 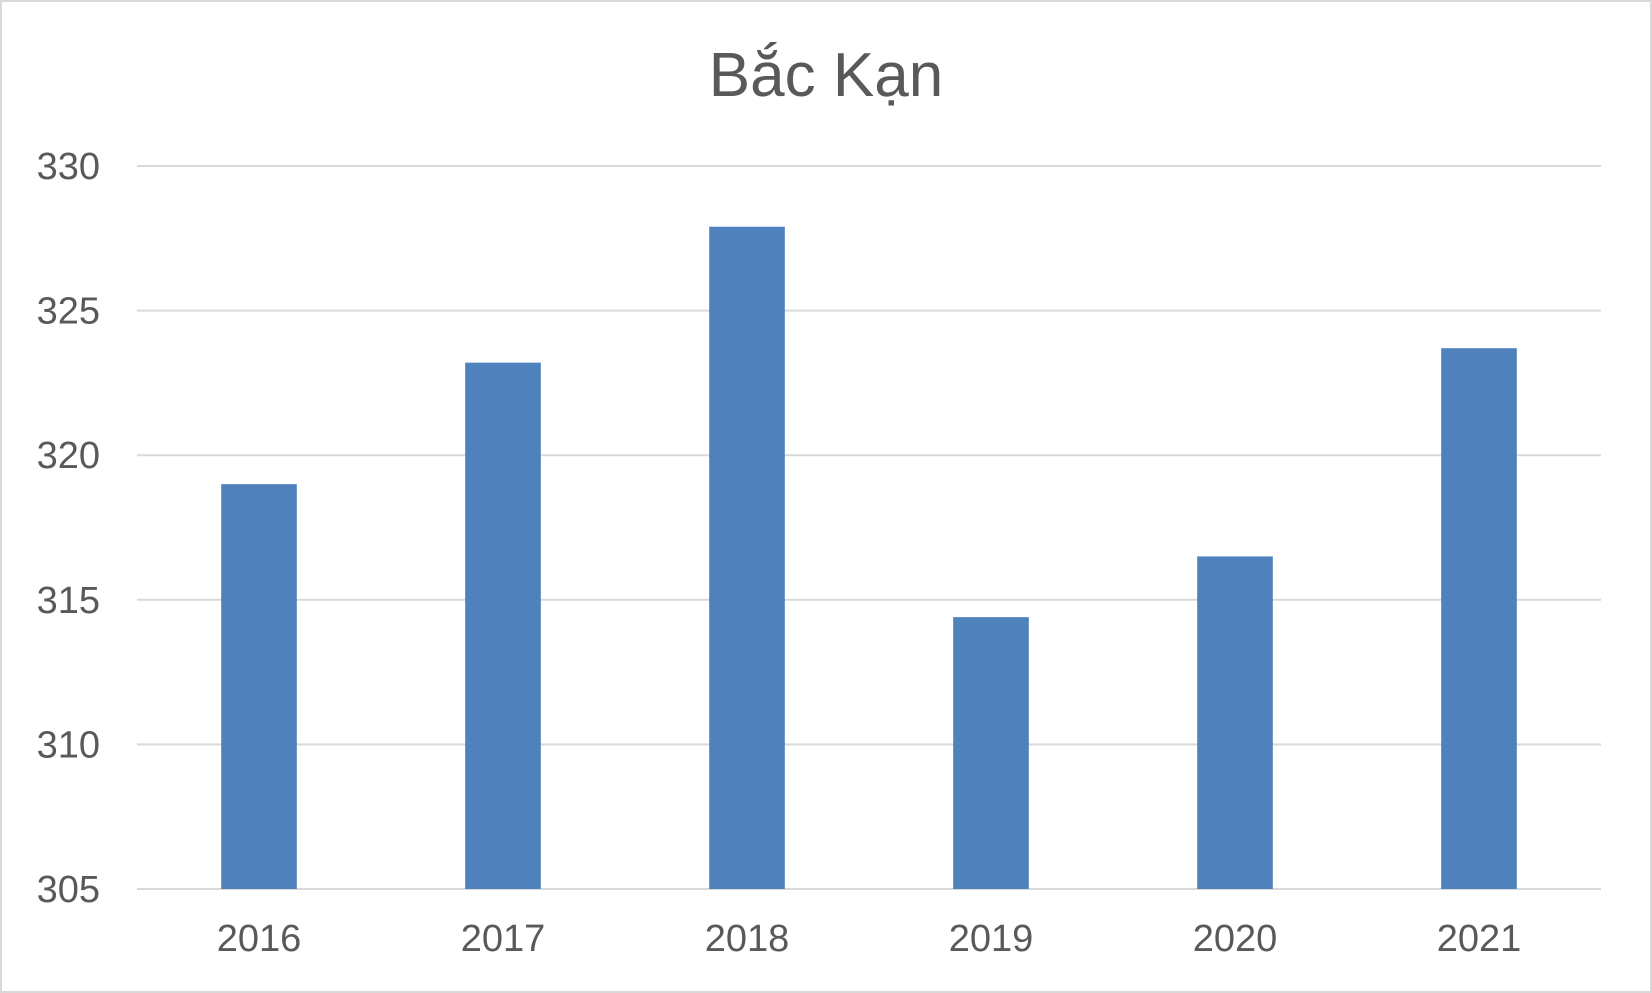 I want to click on x-tick-label: 2020, so click(x=1235, y=939).